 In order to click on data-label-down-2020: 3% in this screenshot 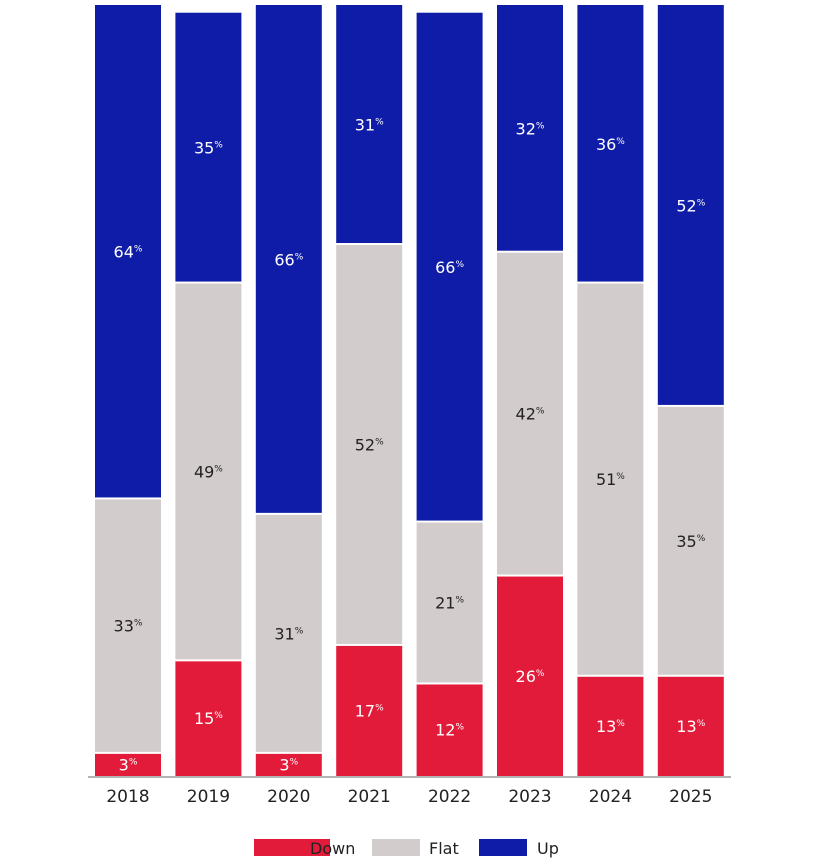, I will do `click(288, 764)`.